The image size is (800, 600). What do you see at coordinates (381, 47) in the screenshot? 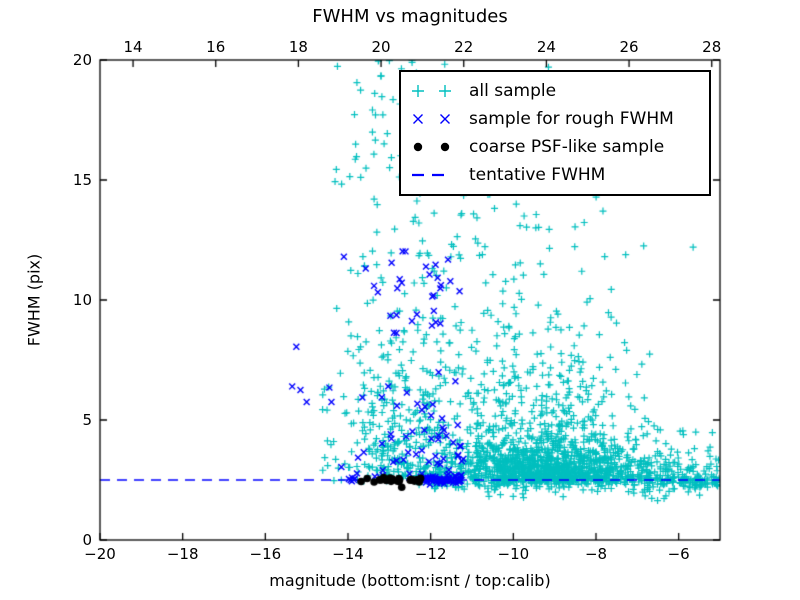
I see `xtick-top-label: 20` at bounding box center [381, 47].